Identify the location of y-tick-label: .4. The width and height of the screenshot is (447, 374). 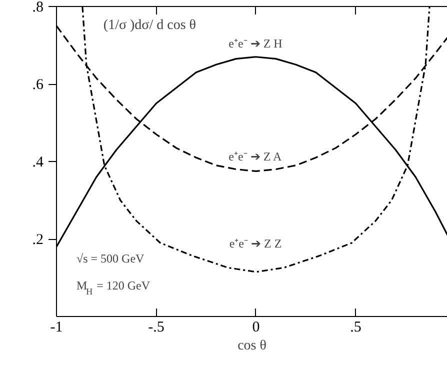
(38, 162).